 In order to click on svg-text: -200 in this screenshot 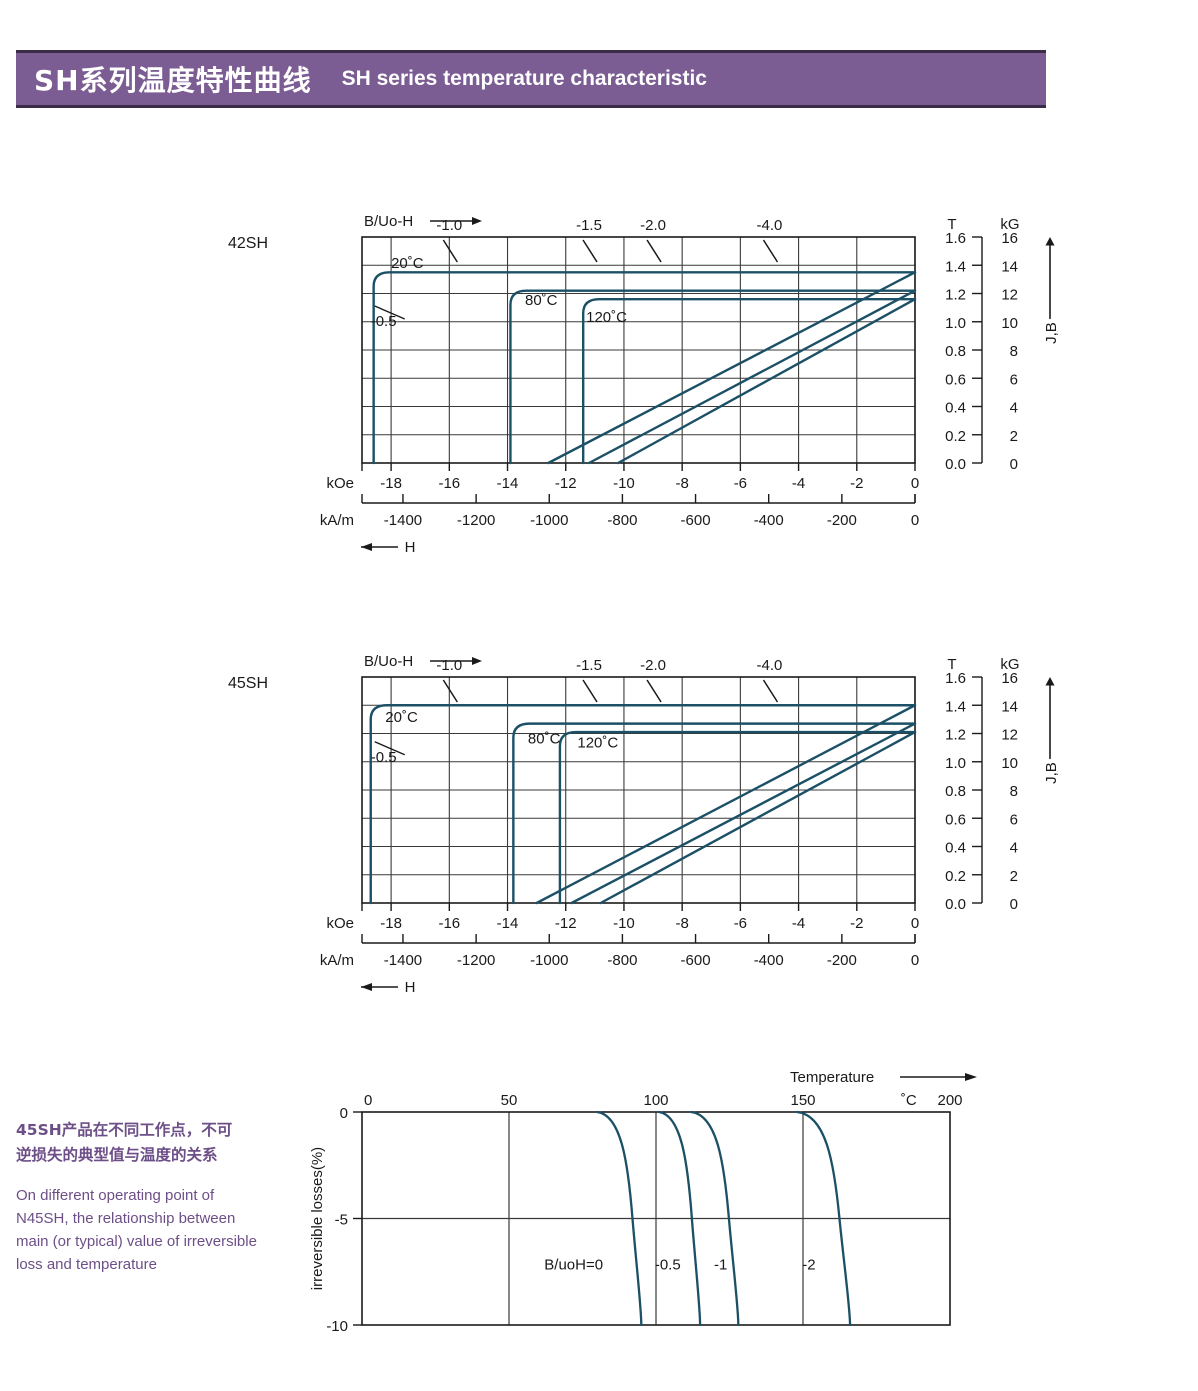, I will do `click(842, 520)`.